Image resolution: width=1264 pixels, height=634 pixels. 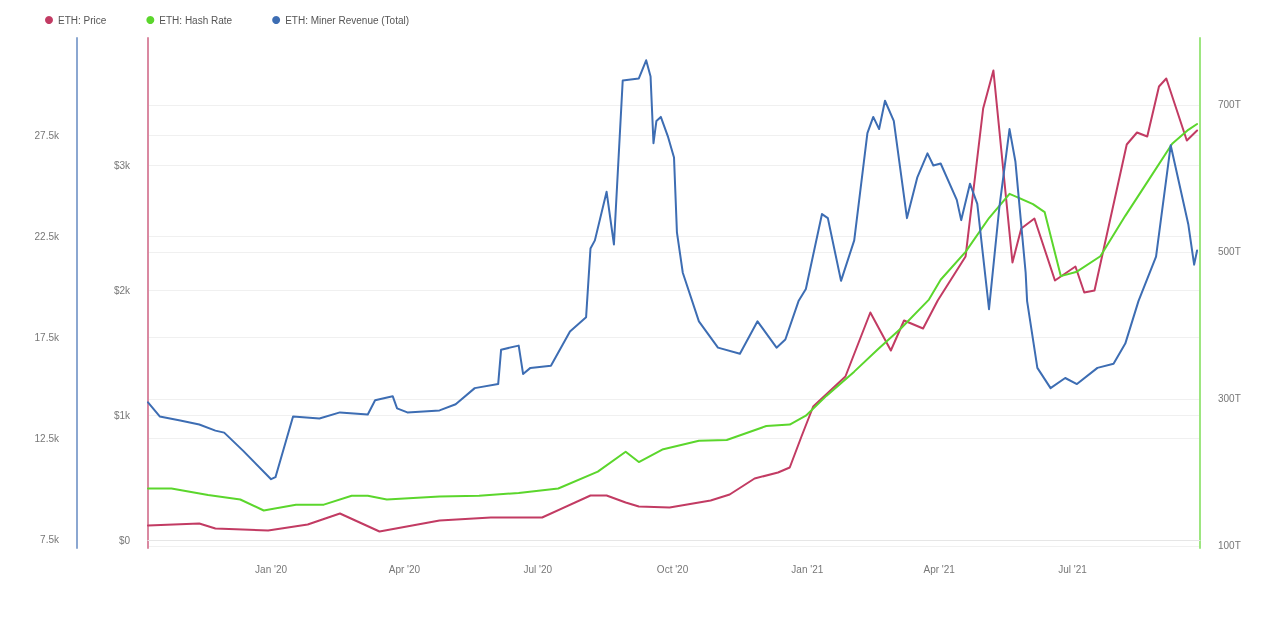 I want to click on y-tick-label: $1k, so click(x=122, y=415).